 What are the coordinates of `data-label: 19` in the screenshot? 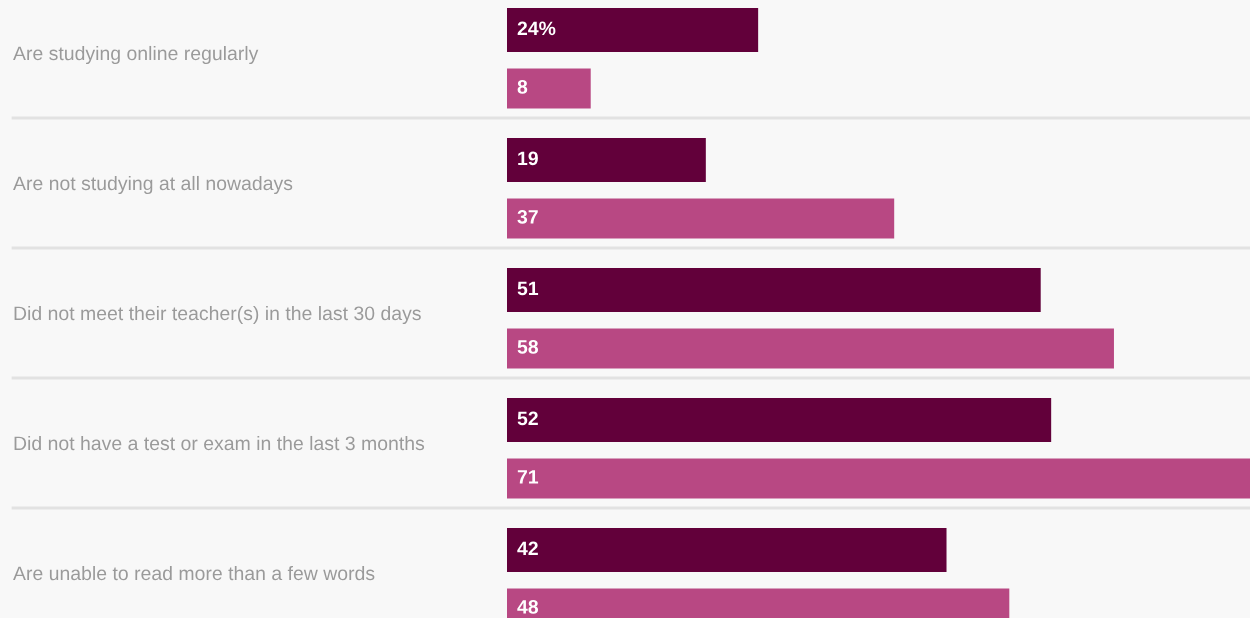 It's located at (528, 158).